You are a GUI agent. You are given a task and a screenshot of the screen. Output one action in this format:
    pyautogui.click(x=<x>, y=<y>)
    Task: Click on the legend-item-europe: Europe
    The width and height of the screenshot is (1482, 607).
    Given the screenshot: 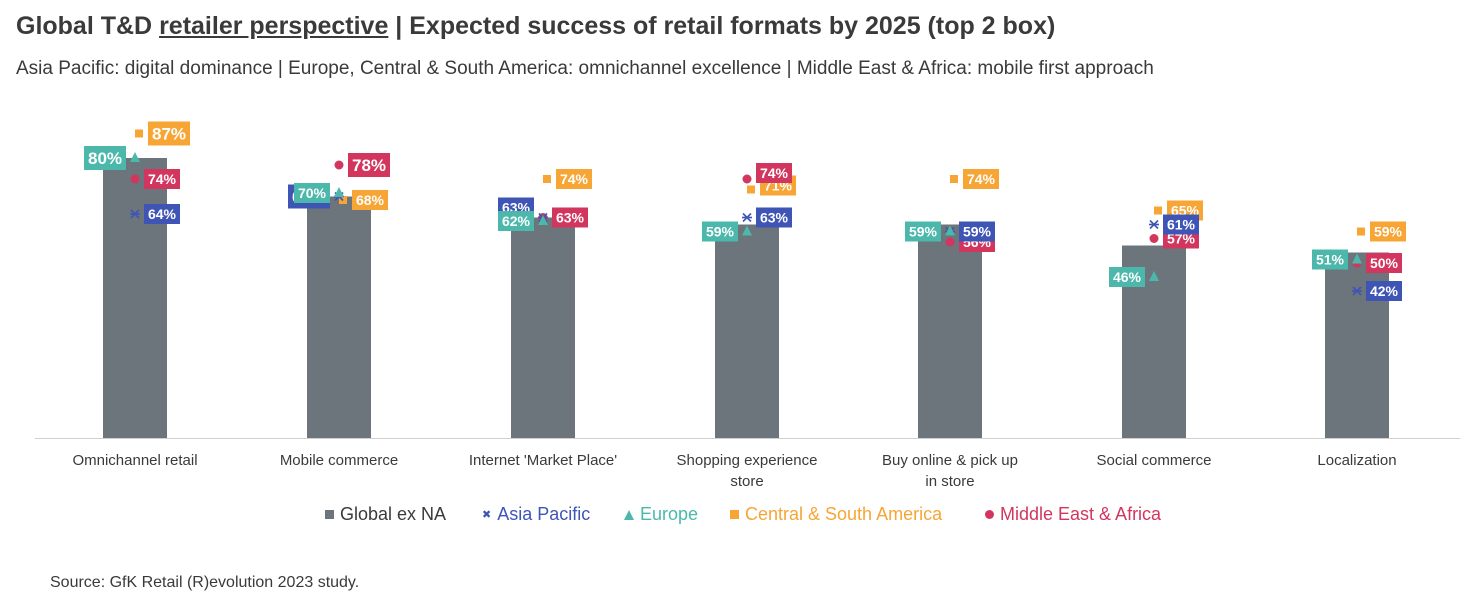 What is the action you would take?
    pyautogui.click(x=661, y=514)
    